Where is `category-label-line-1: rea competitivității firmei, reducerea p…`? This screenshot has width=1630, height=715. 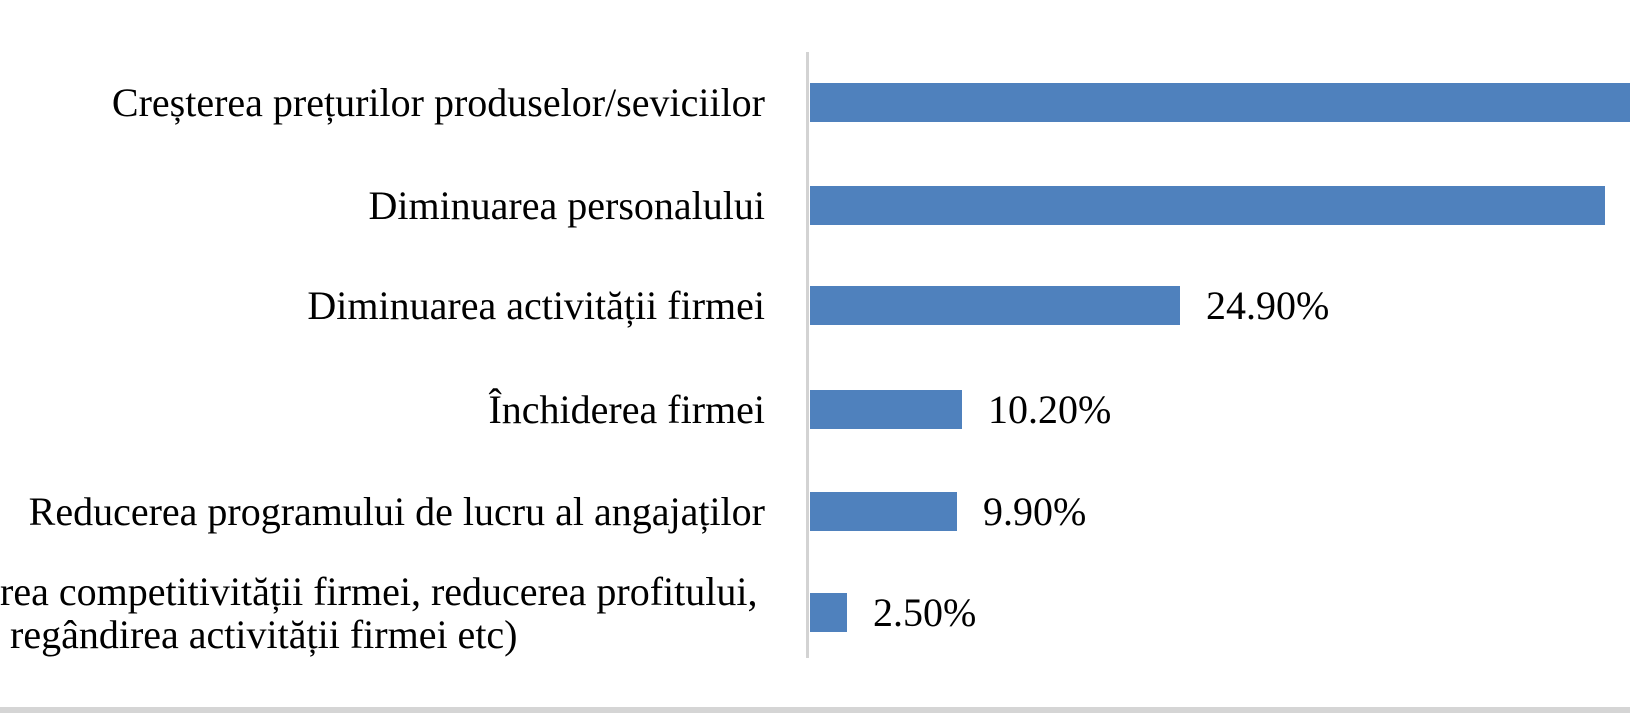
category-label-line-1: rea competitivității firmei, reducerea p… is located at coordinates (379, 591).